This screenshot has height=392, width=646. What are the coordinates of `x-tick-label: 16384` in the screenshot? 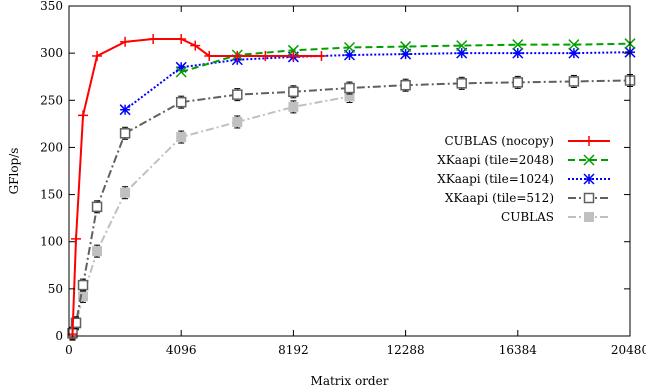 It's located at (518, 350).